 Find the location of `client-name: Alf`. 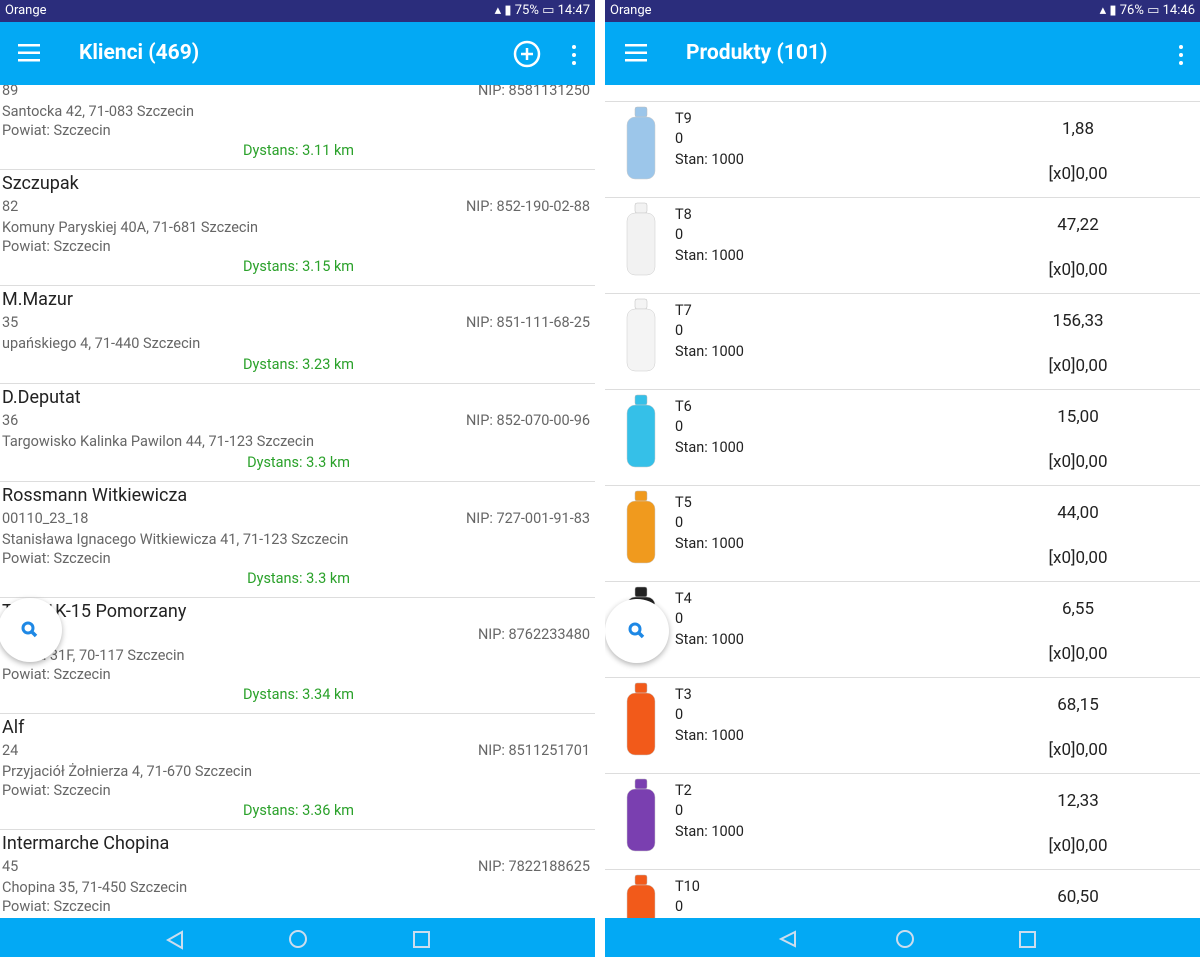

client-name: Alf is located at coordinates (13, 727).